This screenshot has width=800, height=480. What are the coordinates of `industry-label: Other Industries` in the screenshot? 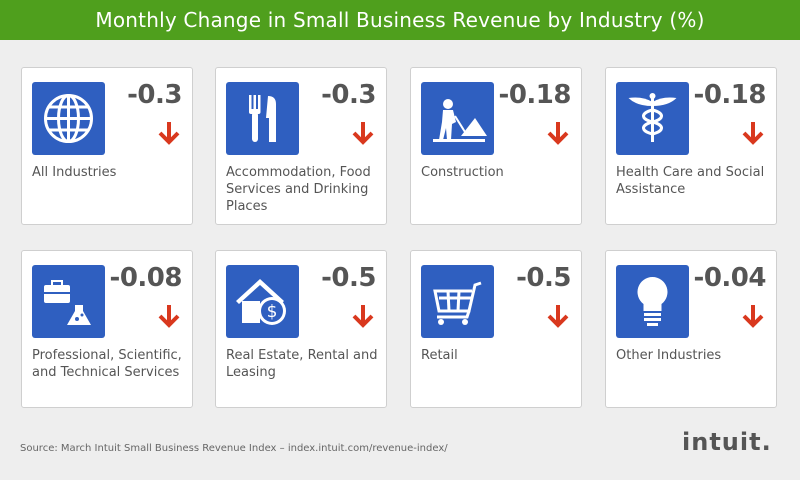 It's located at (669, 355).